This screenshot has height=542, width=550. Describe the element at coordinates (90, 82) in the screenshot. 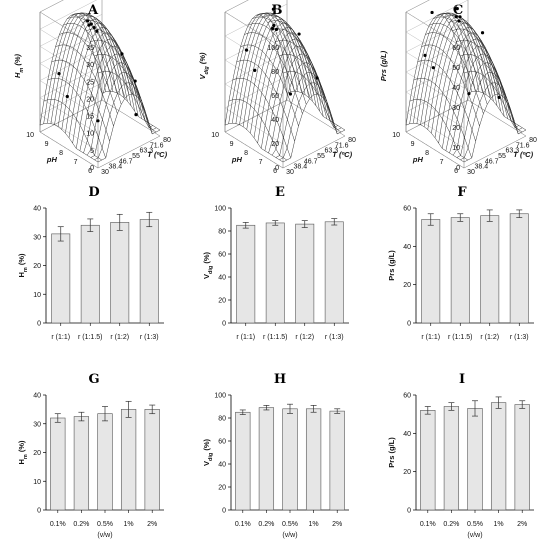

I see `z-tick-label: 25` at that location.